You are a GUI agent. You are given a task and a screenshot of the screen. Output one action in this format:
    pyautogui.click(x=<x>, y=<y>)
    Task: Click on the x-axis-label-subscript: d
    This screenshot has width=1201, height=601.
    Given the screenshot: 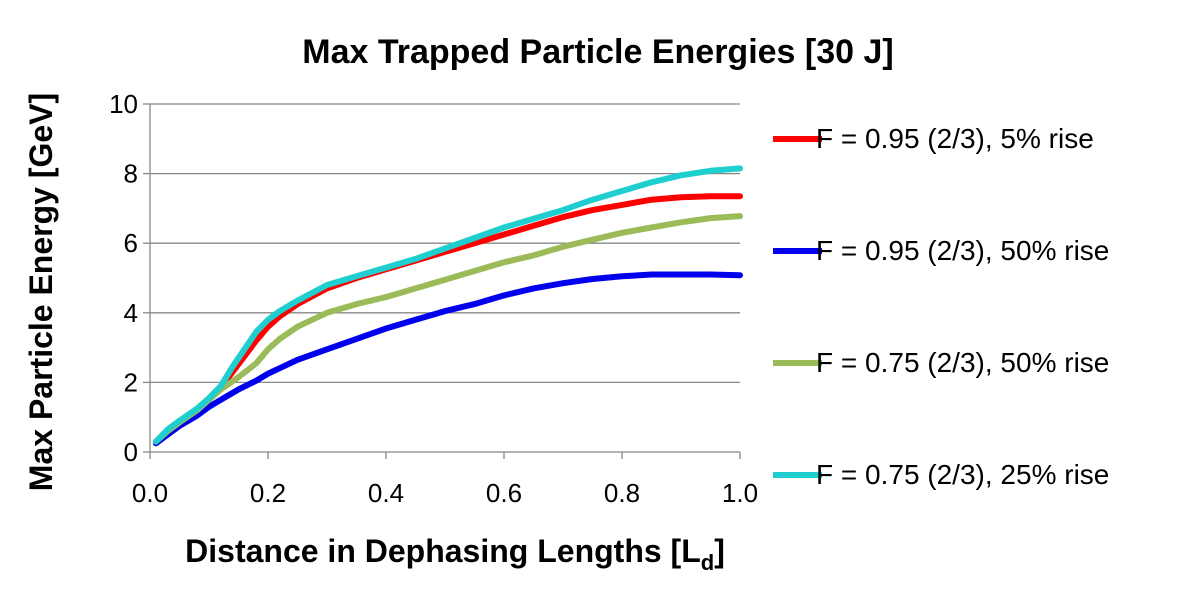 What is the action you would take?
    pyautogui.click(x=707, y=562)
    